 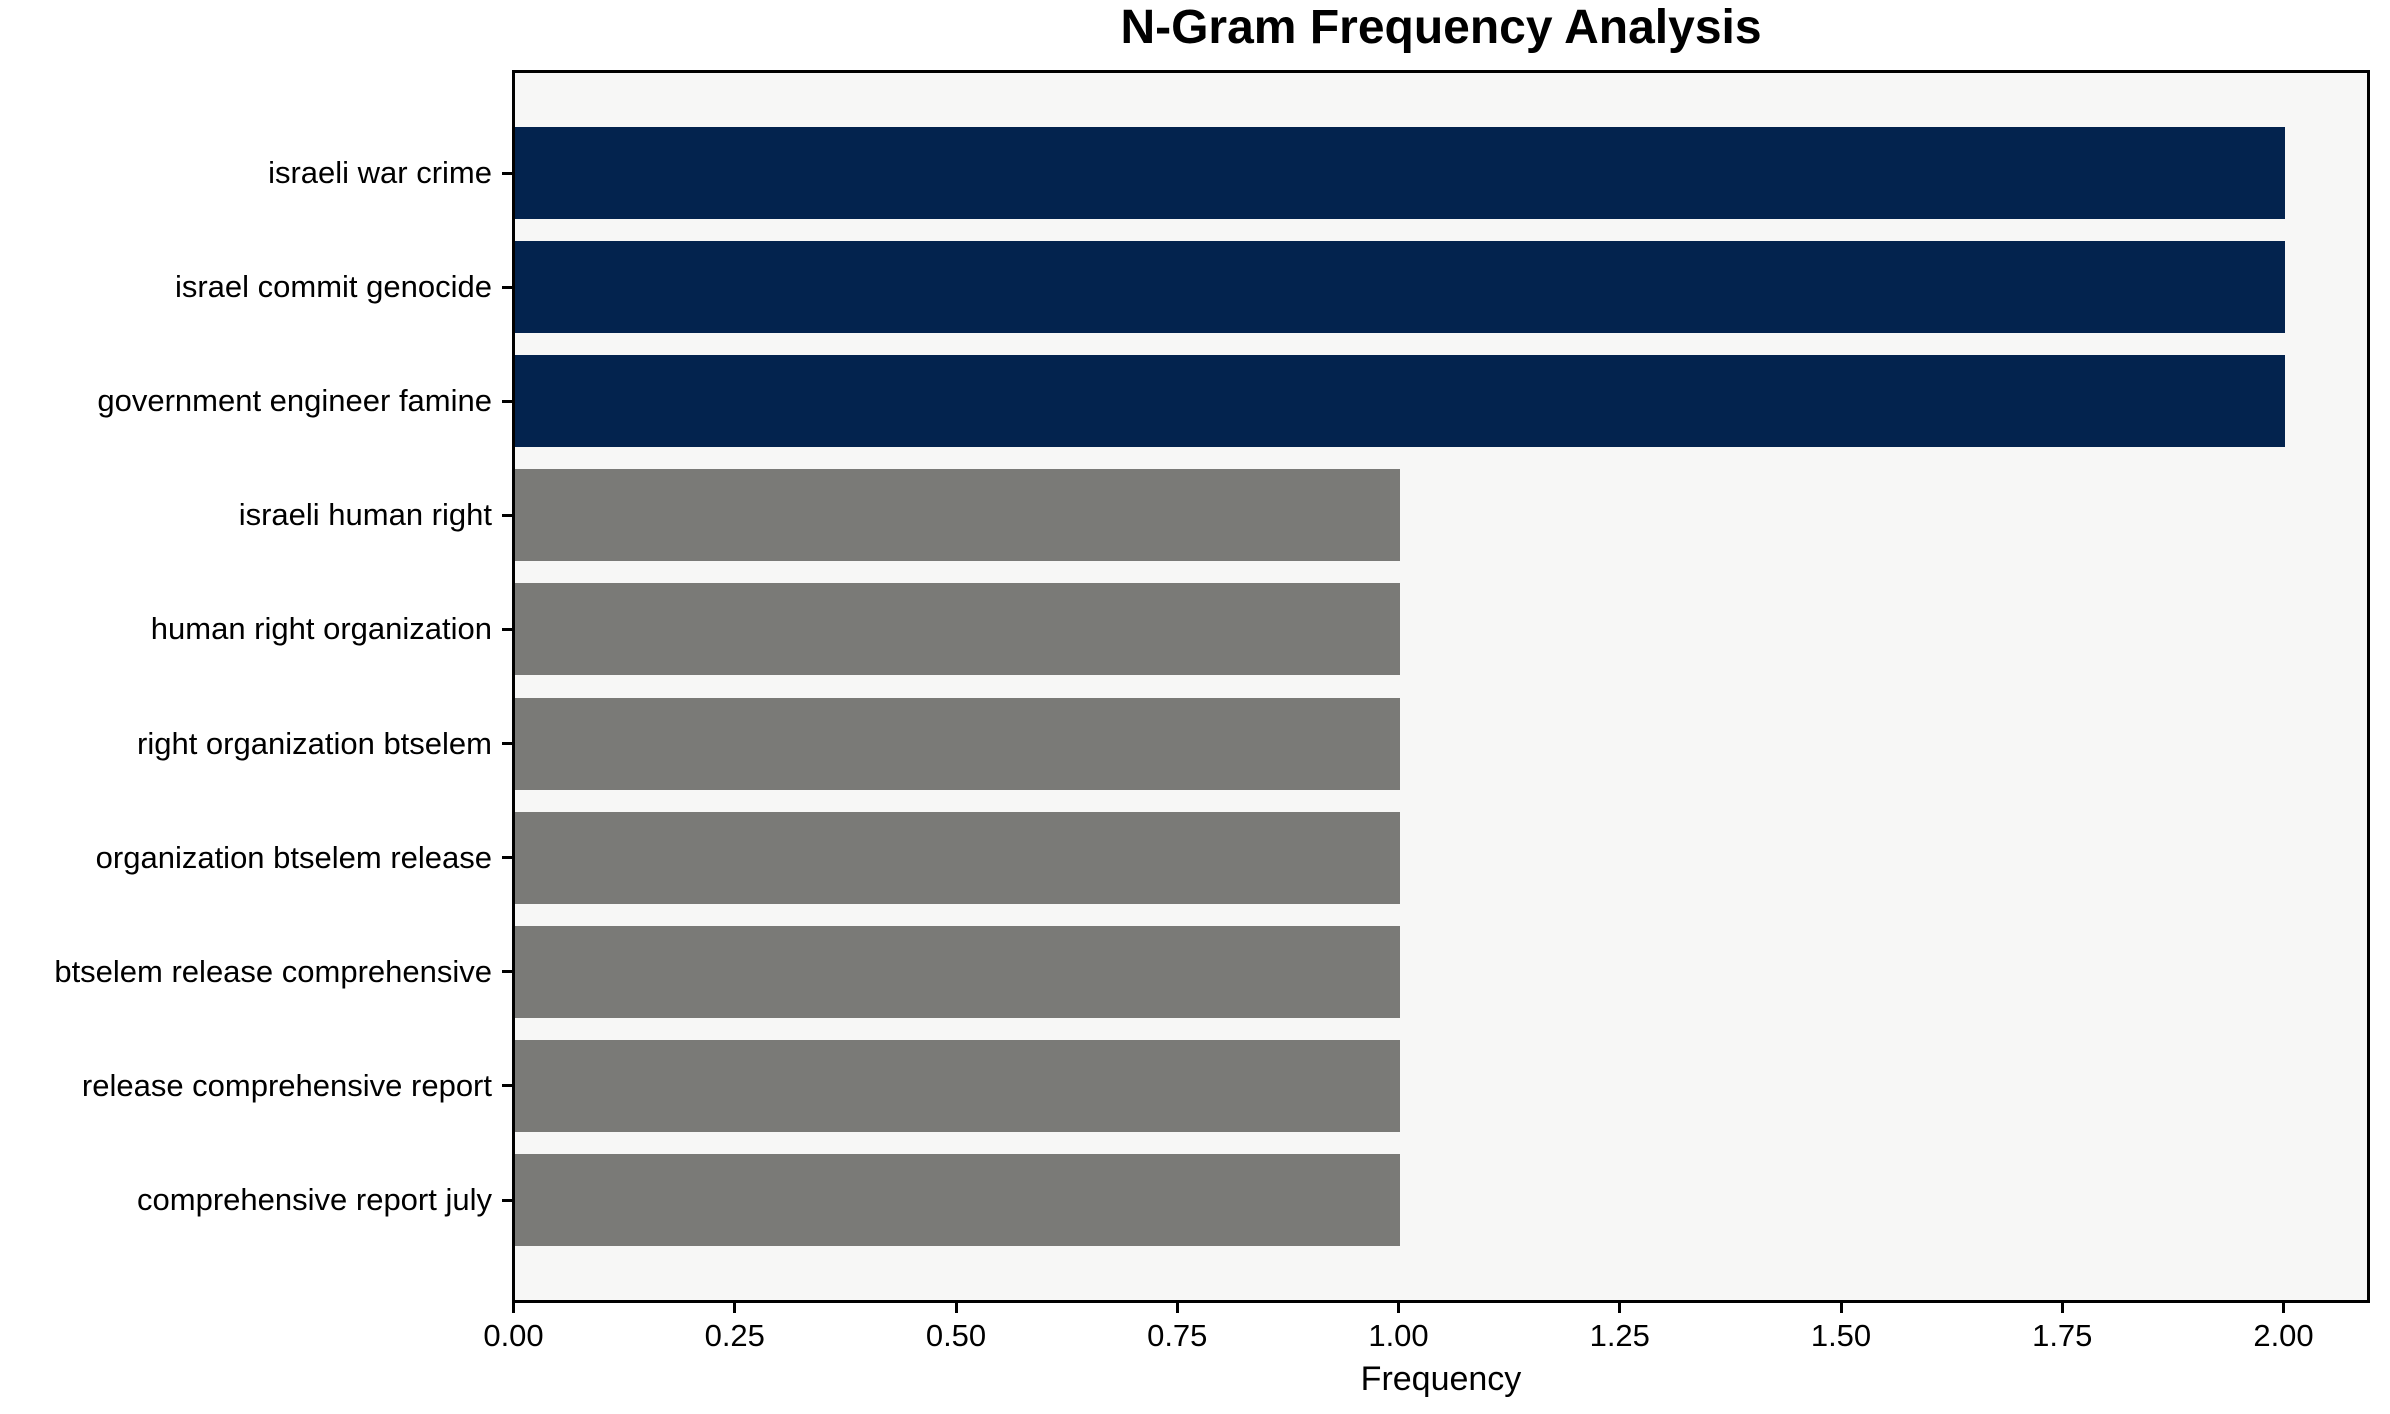 What do you see at coordinates (513, 1335) in the screenshot?
I see `x-tick-label-0: 0.00` at bounding box center [513, 1335].